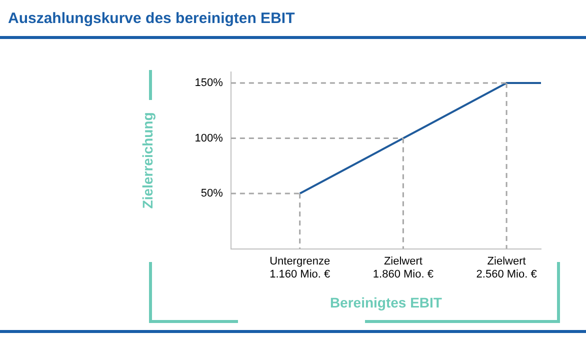  I want to click on x-tick-label: Untergrenze 1.160 Mio. €, so click(300, 268).